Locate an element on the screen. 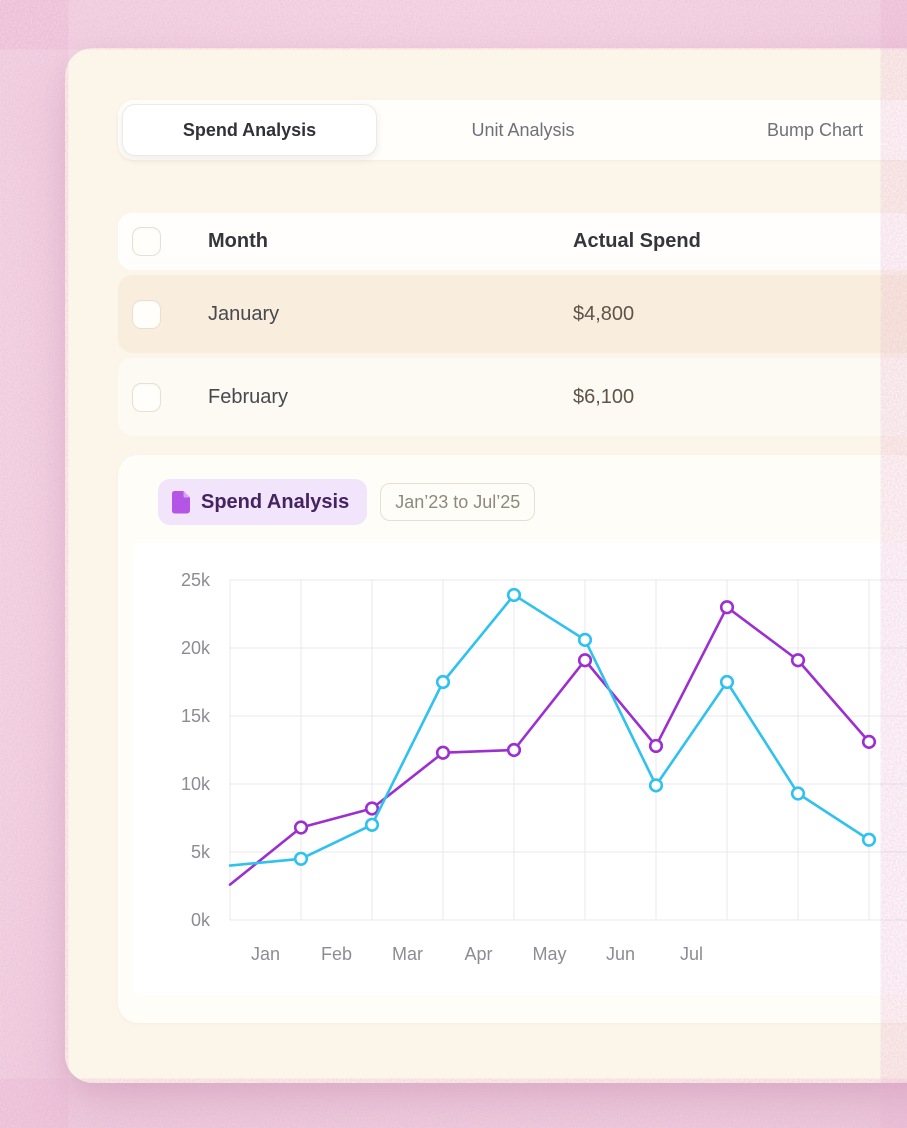 The height and width of the screenshot is (1128, 907). column-header-actual-spend: Actual Spend is located at coordinates (637, 241).